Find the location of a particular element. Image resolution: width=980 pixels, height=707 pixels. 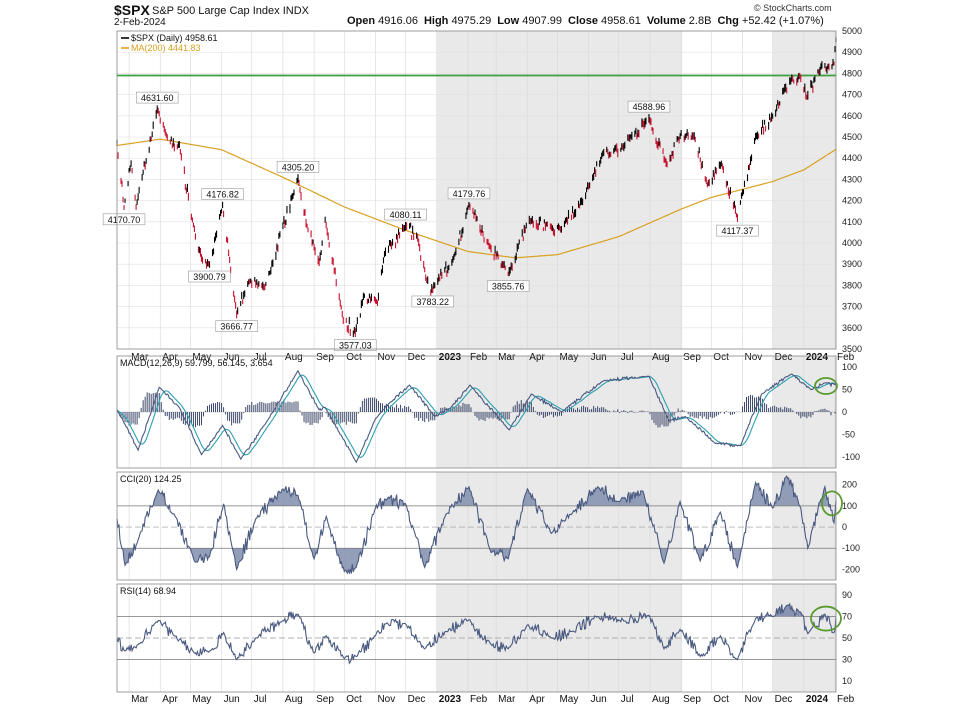

y-tick-label: 5000 is located at coordinates (852, 31).